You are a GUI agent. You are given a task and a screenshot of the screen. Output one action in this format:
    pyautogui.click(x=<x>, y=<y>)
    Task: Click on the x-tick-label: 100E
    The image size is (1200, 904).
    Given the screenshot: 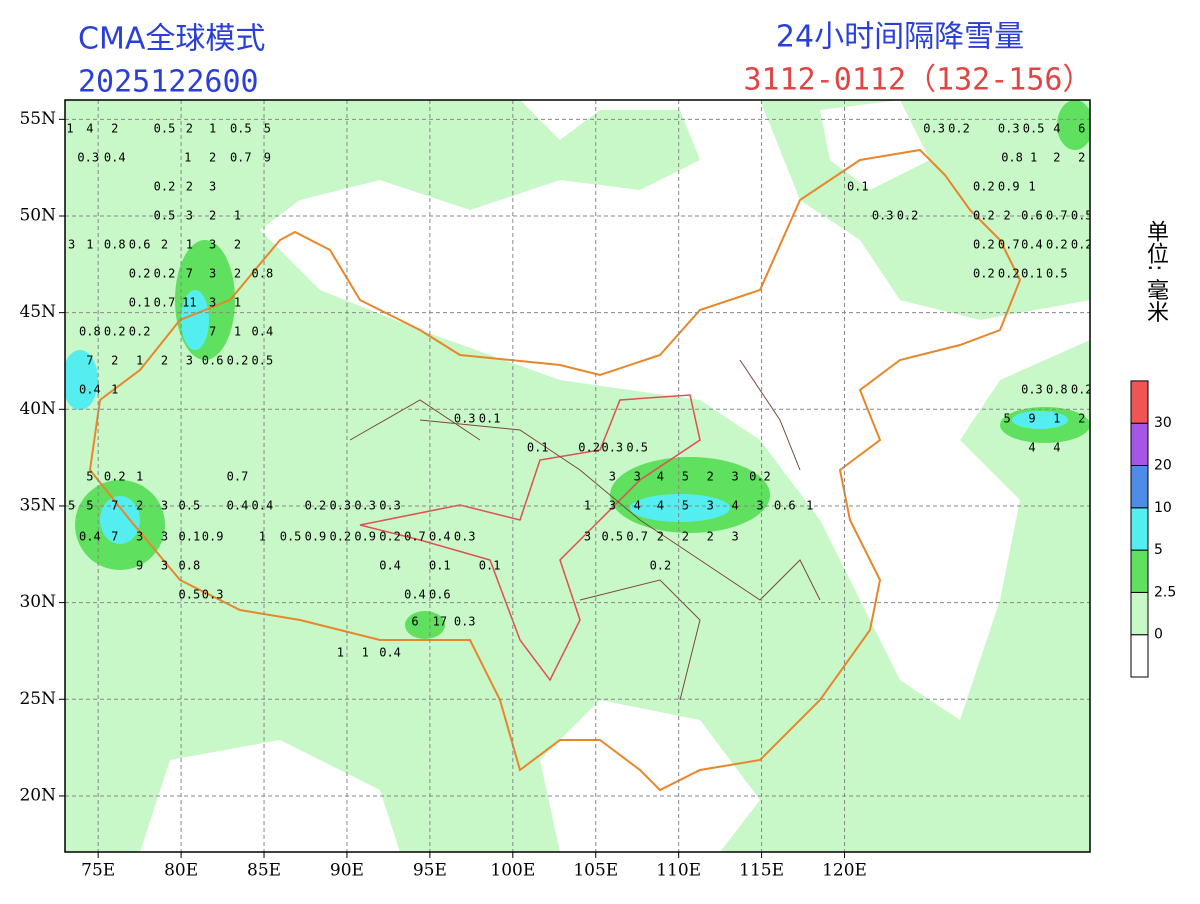 What is the action you would take?
    pyautogui.click(x=512, y=871)
    